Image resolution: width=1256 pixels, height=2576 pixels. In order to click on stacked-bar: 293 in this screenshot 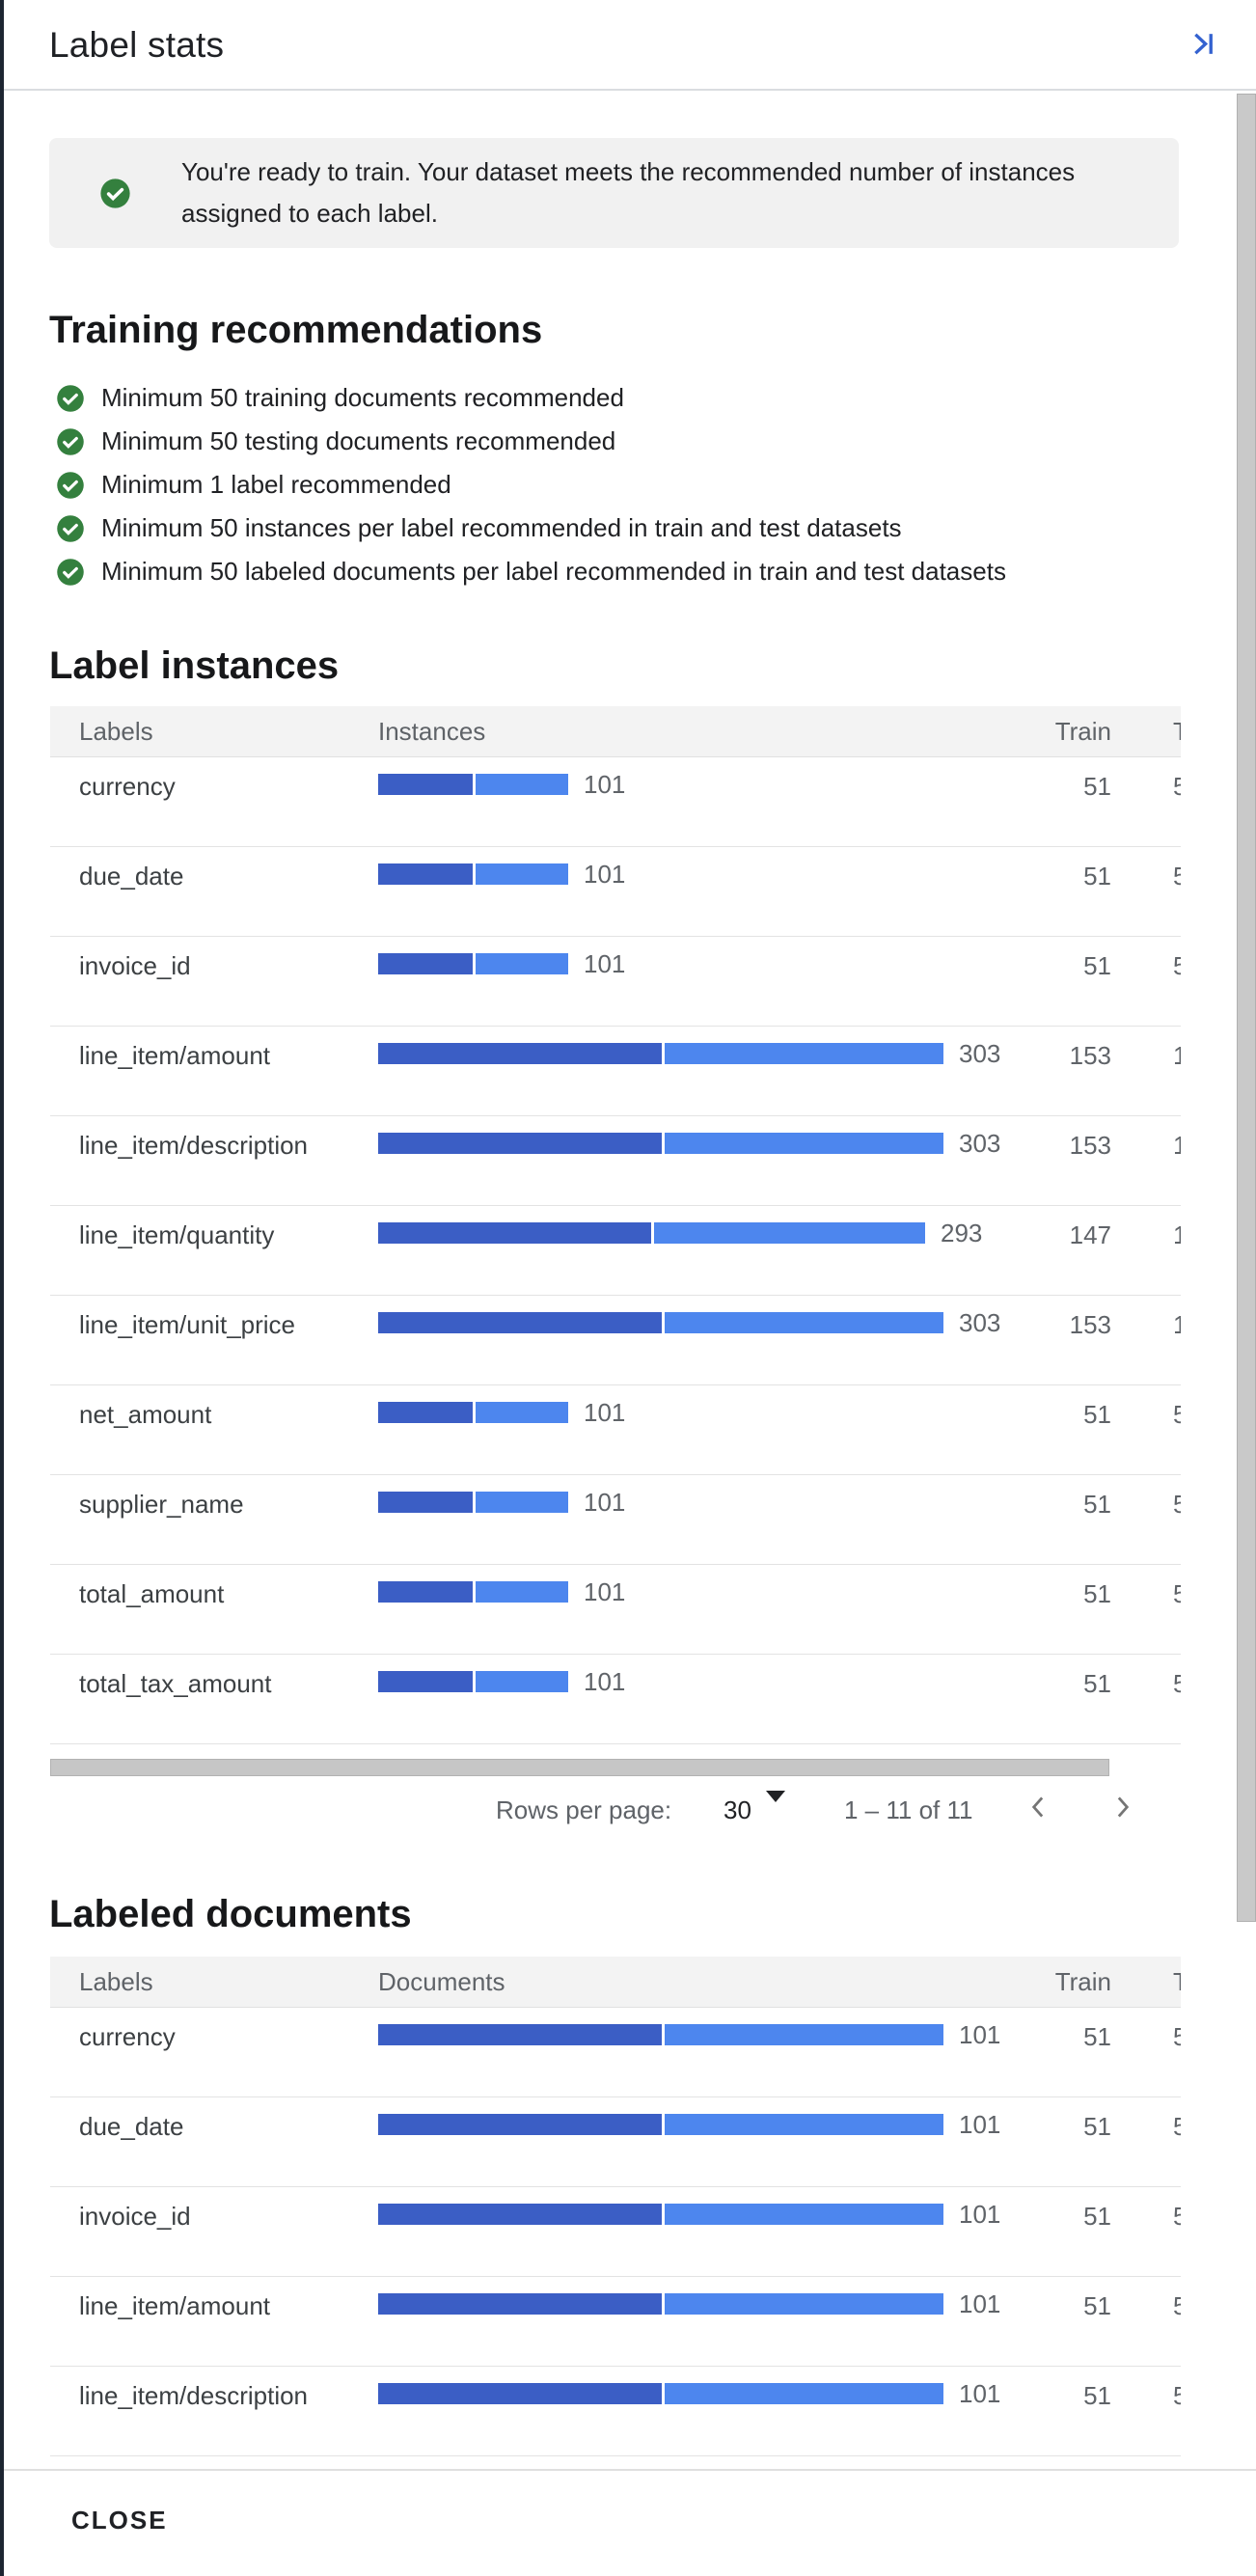, I will do `click(680, 1233)`.